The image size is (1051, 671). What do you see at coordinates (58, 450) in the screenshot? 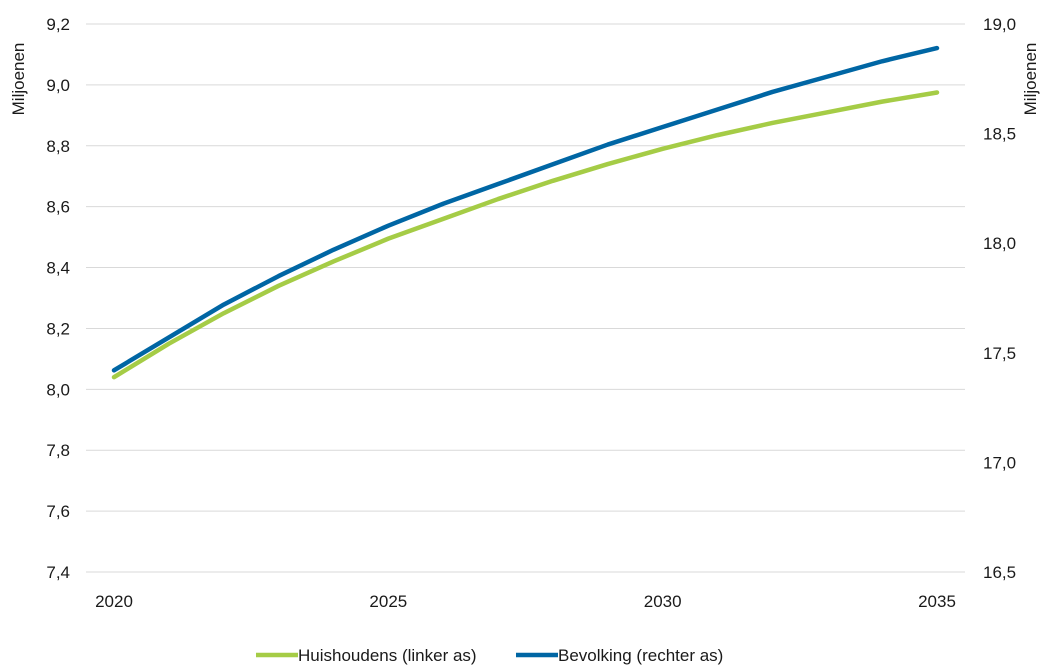
I see `left-tick-label: 7,8` at bounding box center [58, 450].